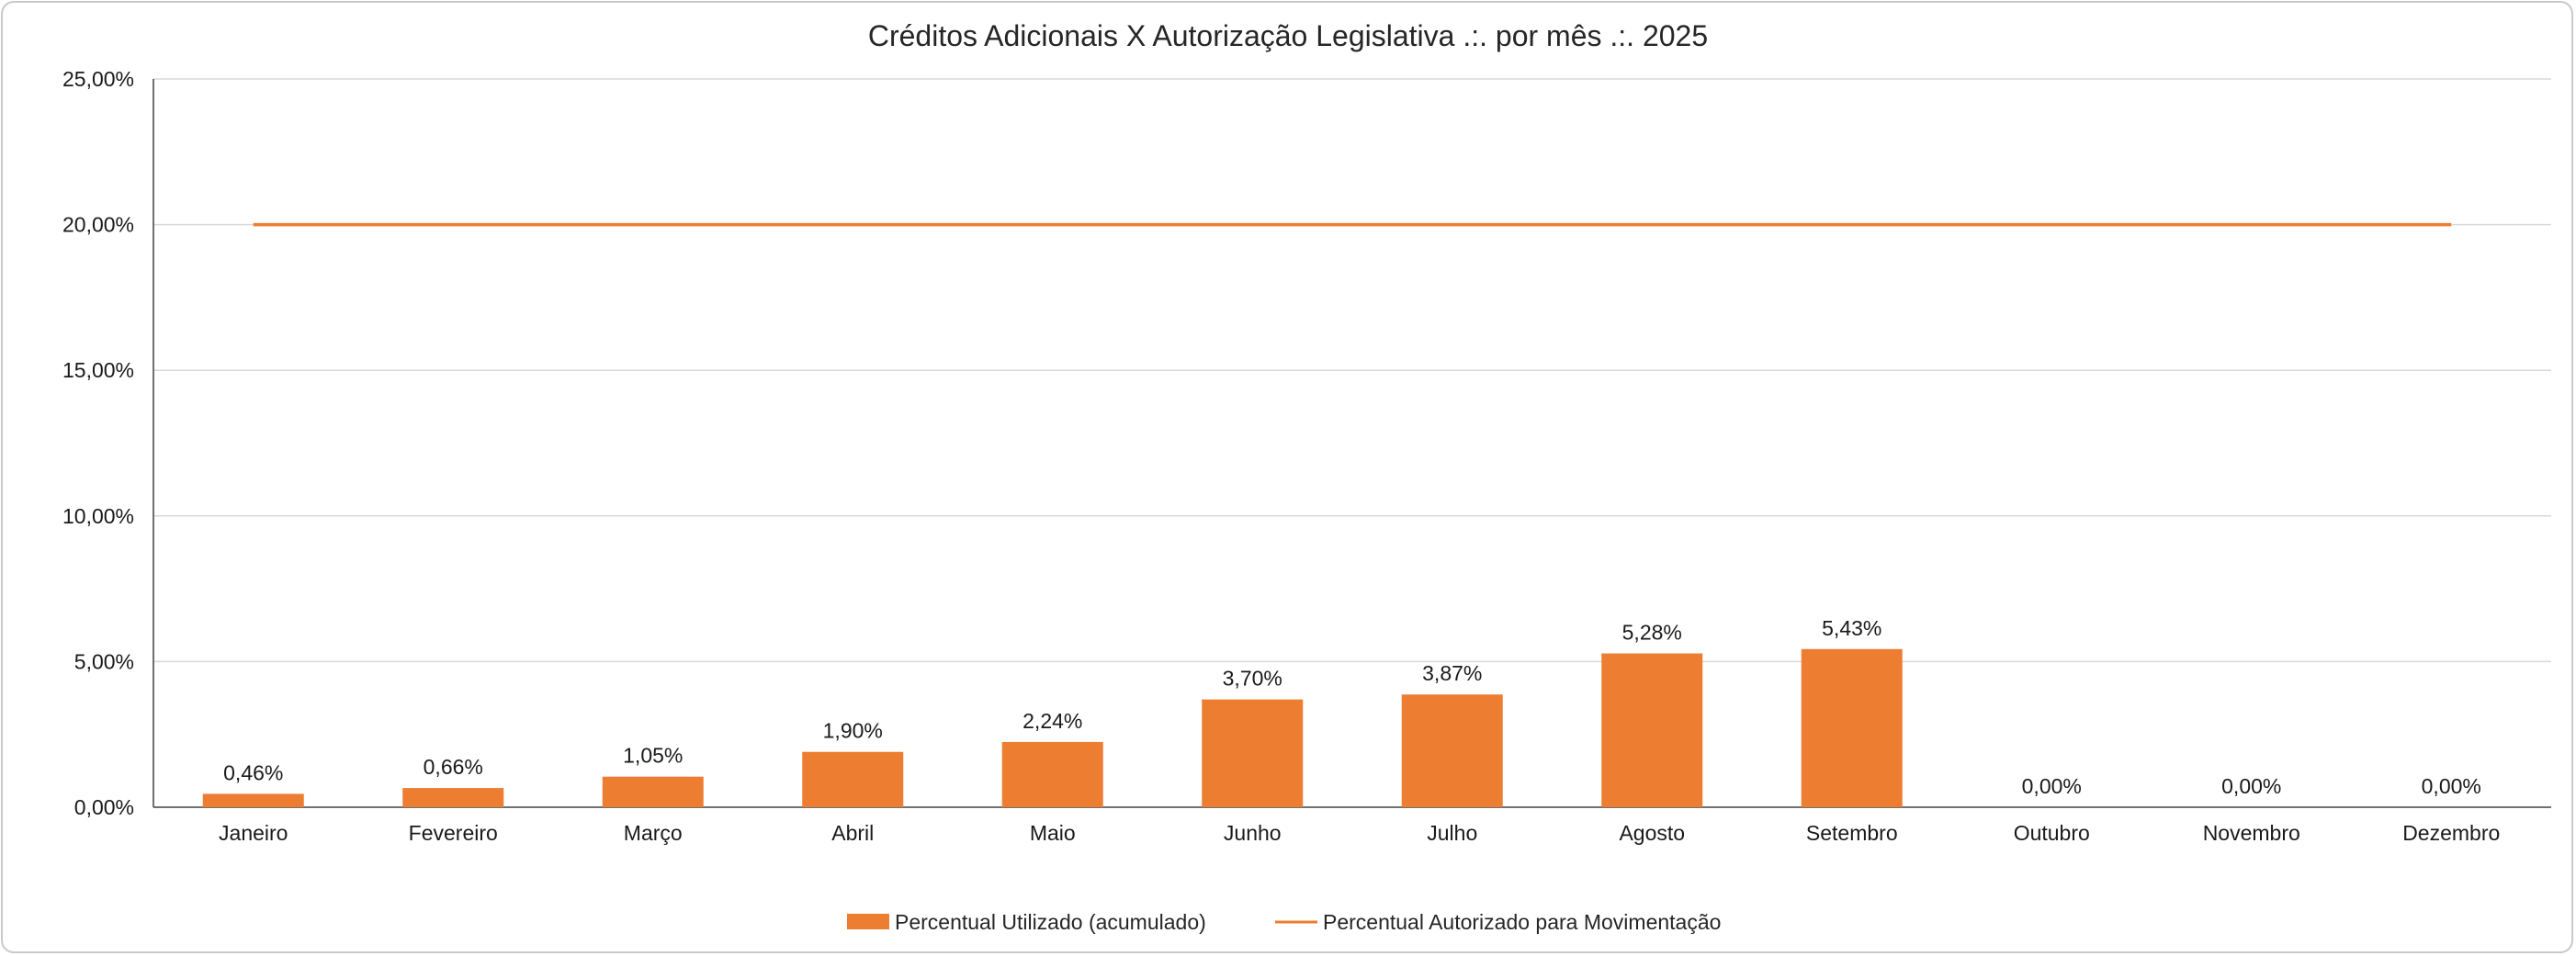 The width and height of the screenshot is (2576, 956). Describe the element at coordinates (1851, 628) in the screenshot. I see `data-label: 5,43%` at that location.